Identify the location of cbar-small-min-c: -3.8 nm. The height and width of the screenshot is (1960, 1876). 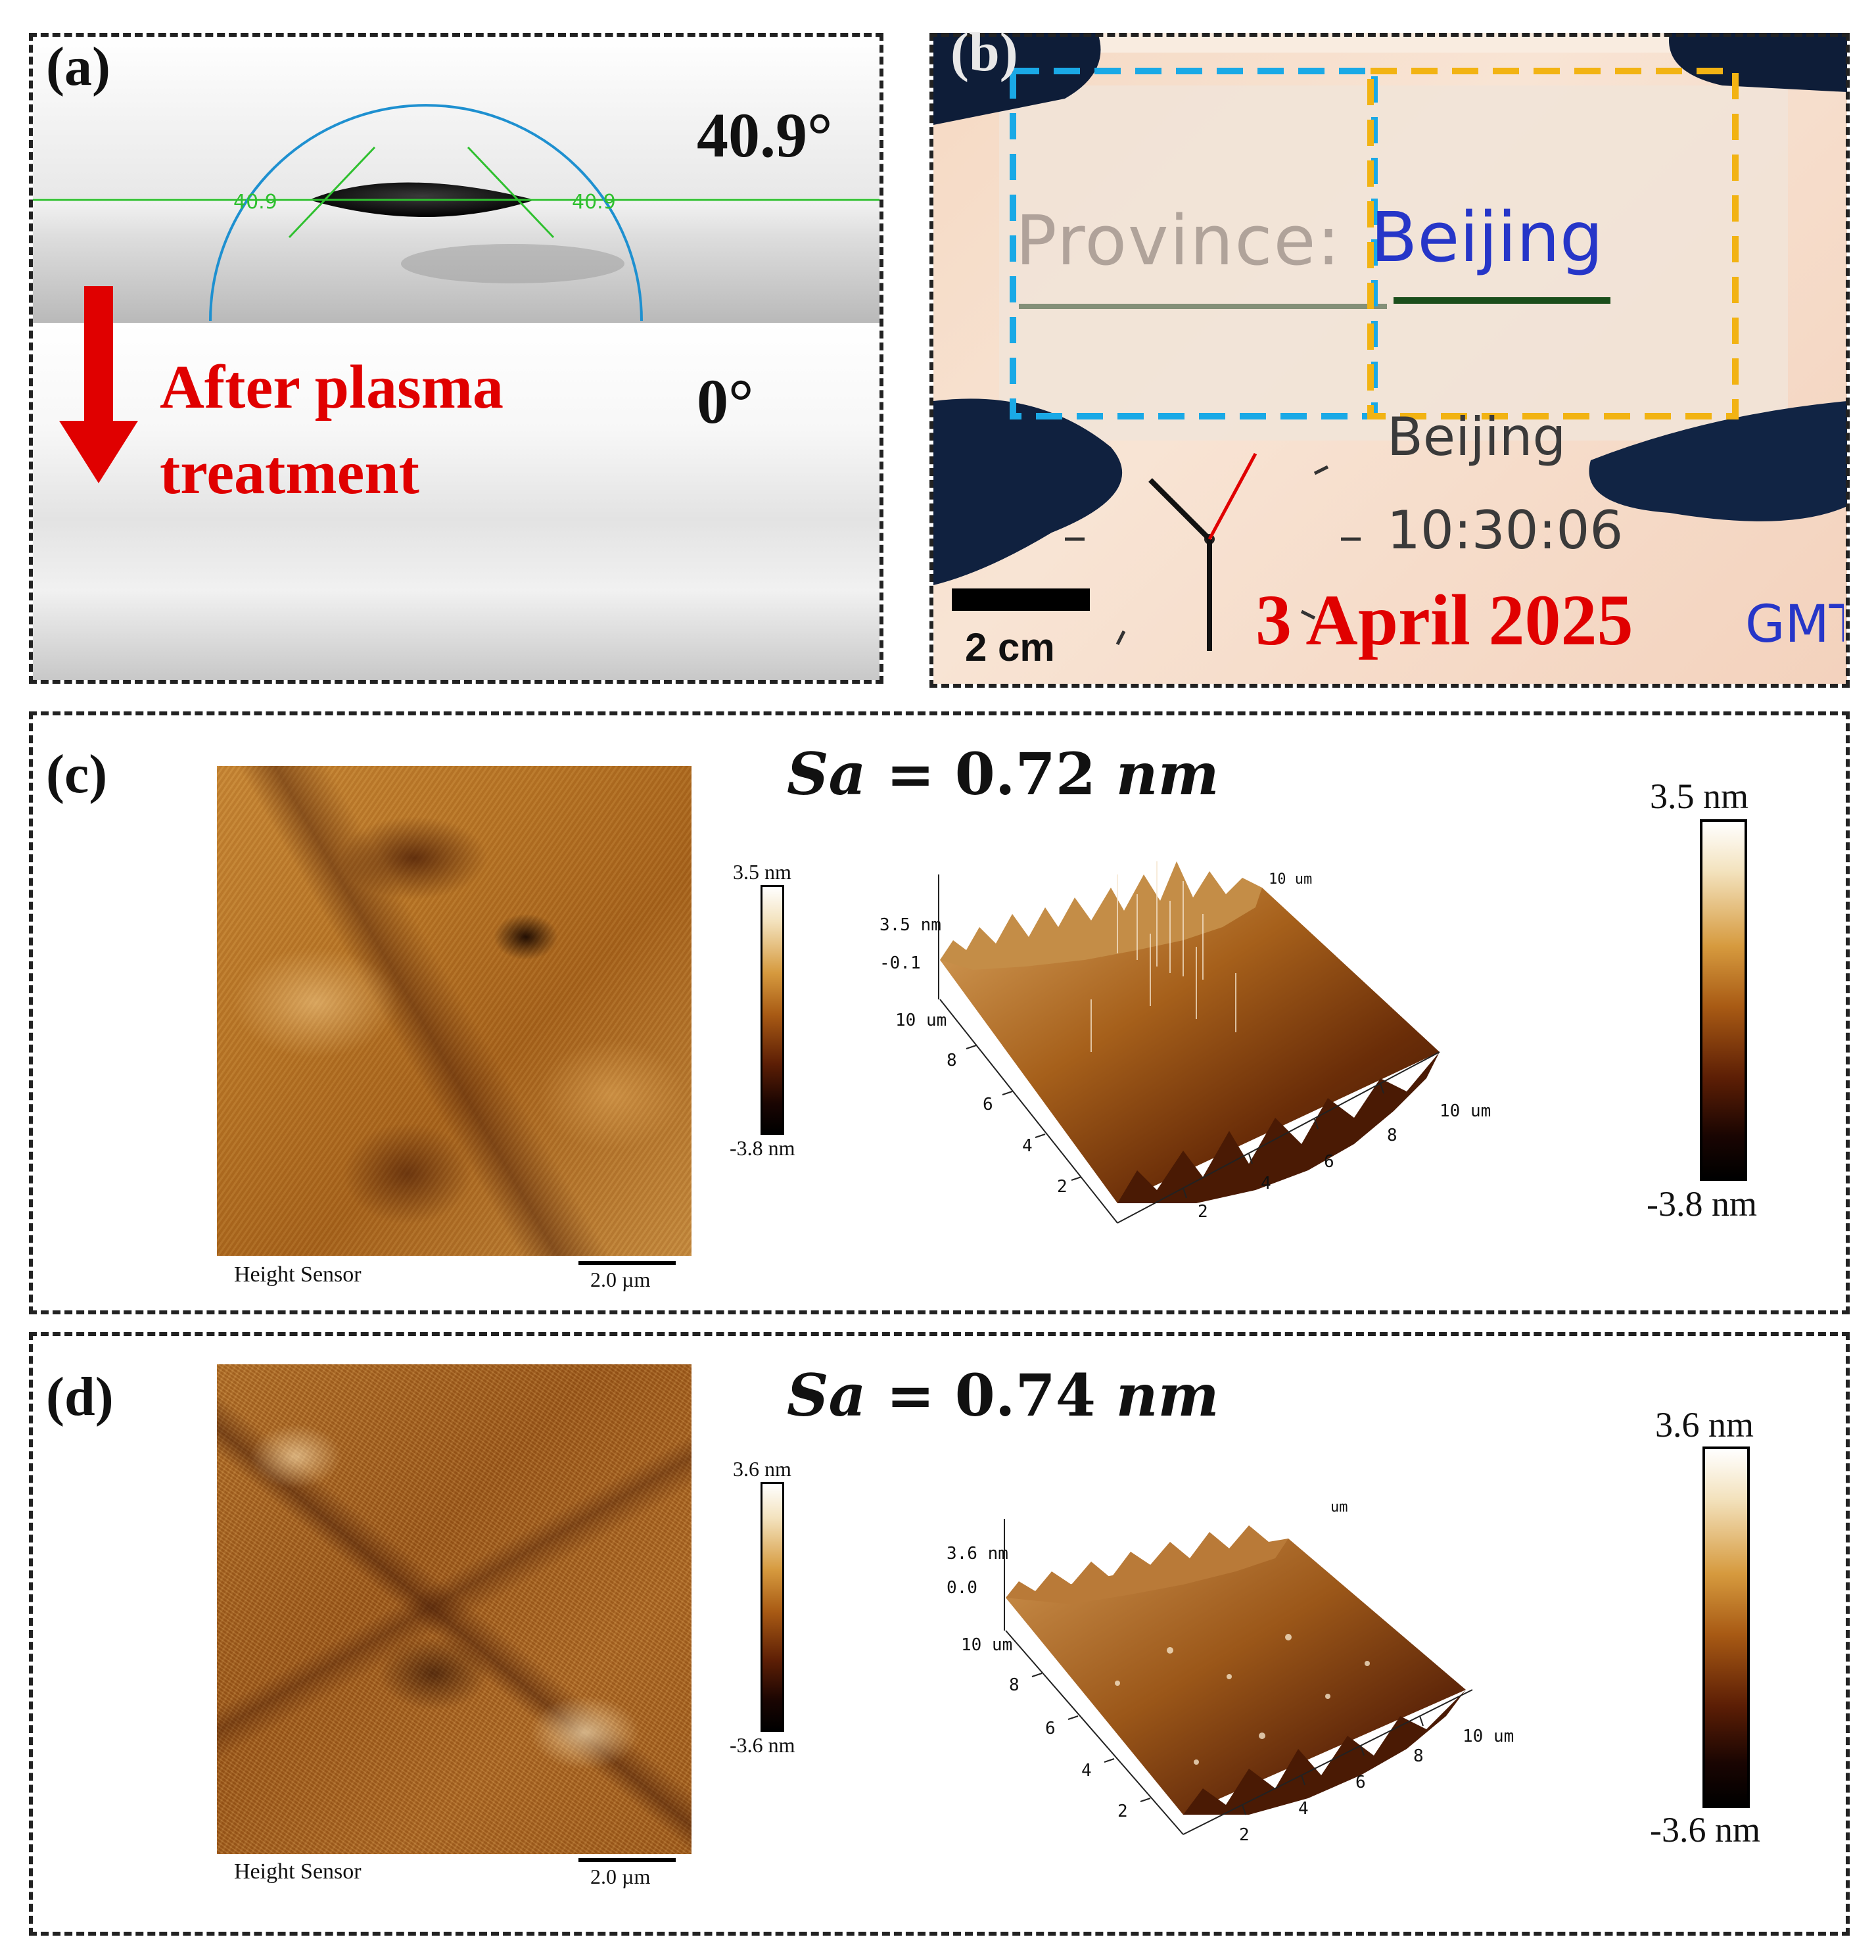
(762, 1148).